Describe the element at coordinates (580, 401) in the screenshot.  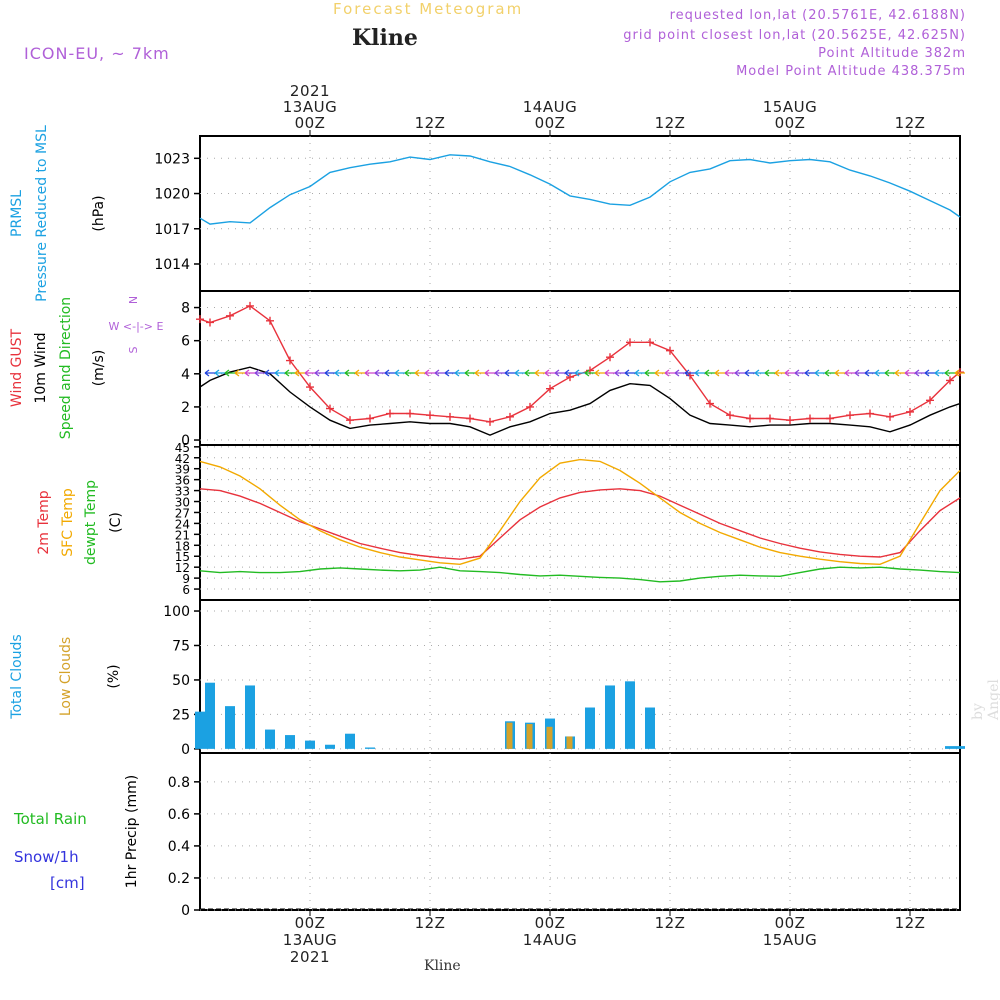
I see `series-line-wind10m` at that location.